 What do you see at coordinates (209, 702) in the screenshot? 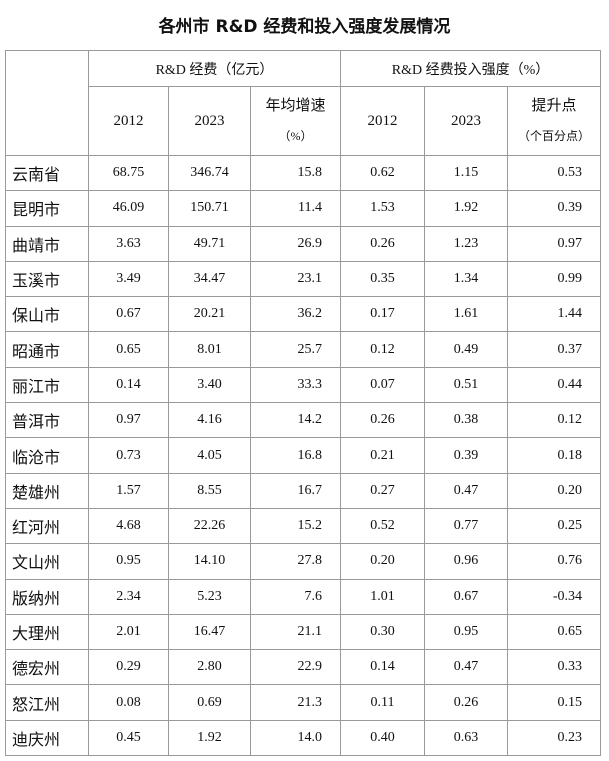
I see `cell-value: 0.69` at bounding box center [209, 702].